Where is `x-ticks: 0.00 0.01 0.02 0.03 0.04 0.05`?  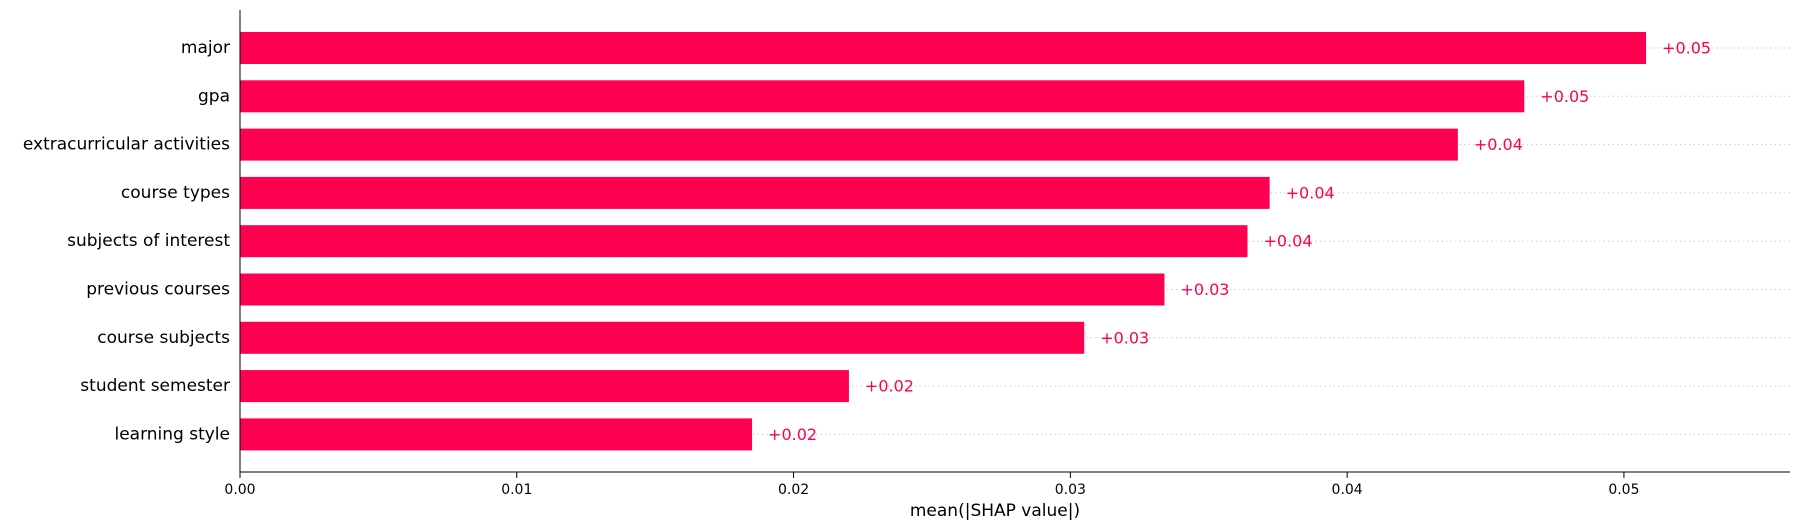
x-ticks: 0.00 0.01 0.02 0.03 0.04 0.05 is located at coordinates (932, 485).